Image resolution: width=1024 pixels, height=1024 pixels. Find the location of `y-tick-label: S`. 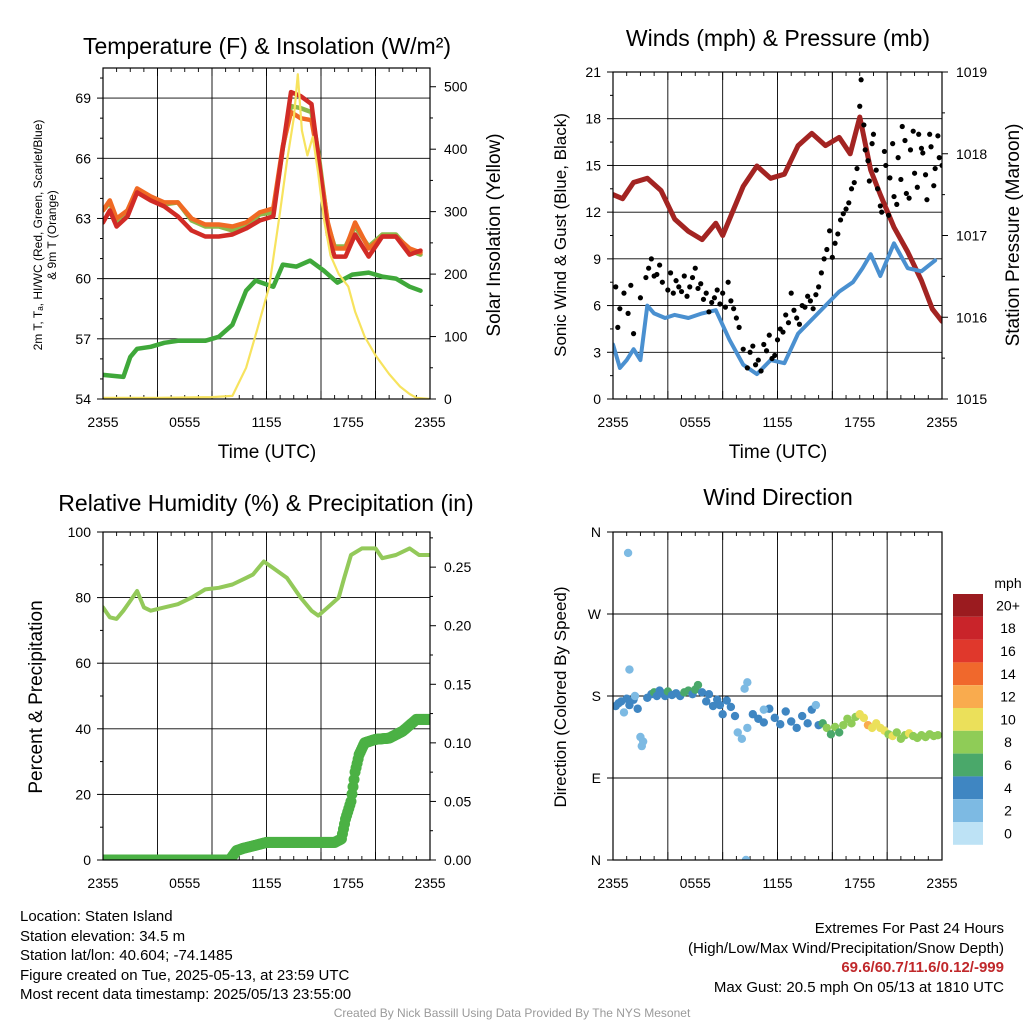

y-tick-label: S is located at coordinates (596, 696).